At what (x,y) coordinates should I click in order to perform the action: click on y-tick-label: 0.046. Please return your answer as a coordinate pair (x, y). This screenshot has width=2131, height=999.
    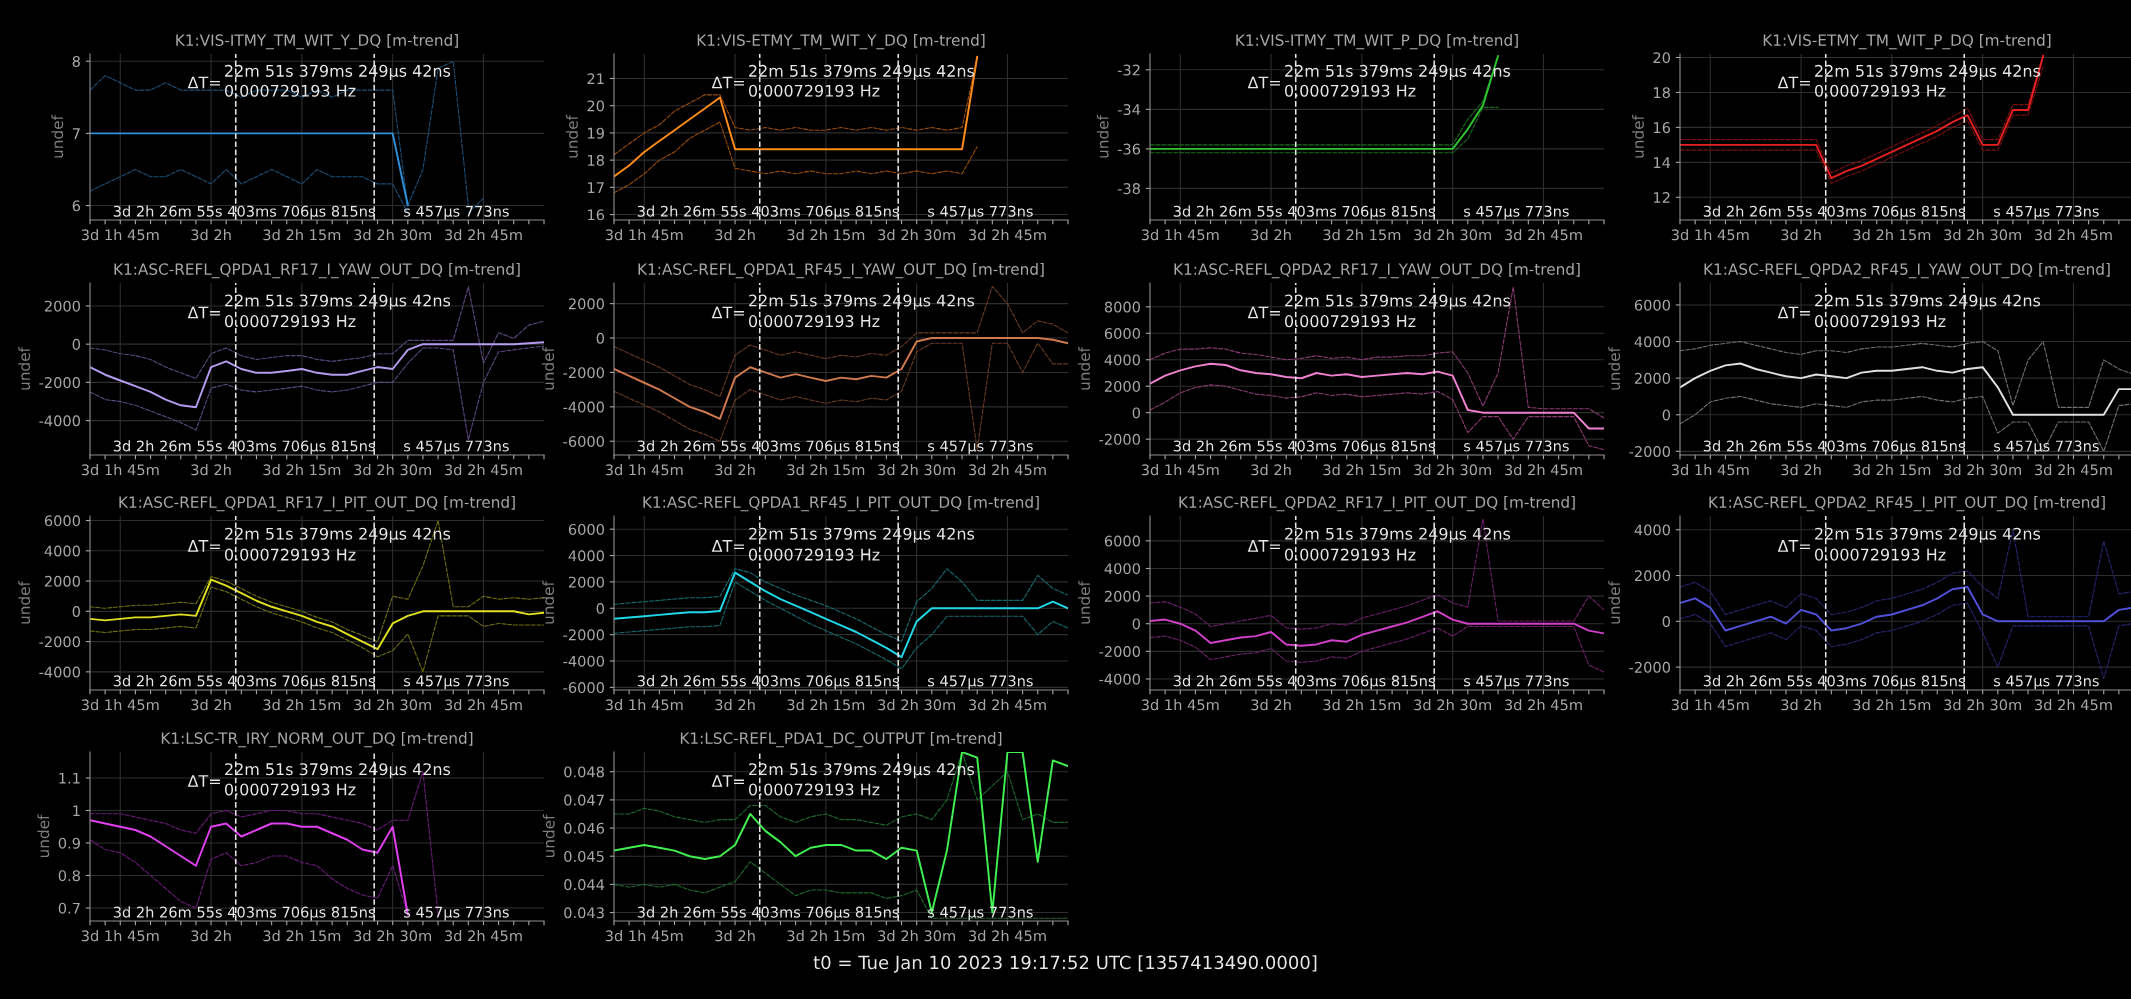
    Looking at the image, I should click on (584, 828).